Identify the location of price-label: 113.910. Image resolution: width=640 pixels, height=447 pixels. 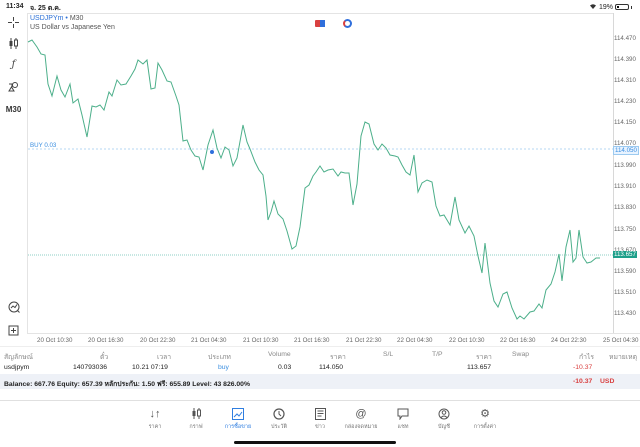
(625, 186).